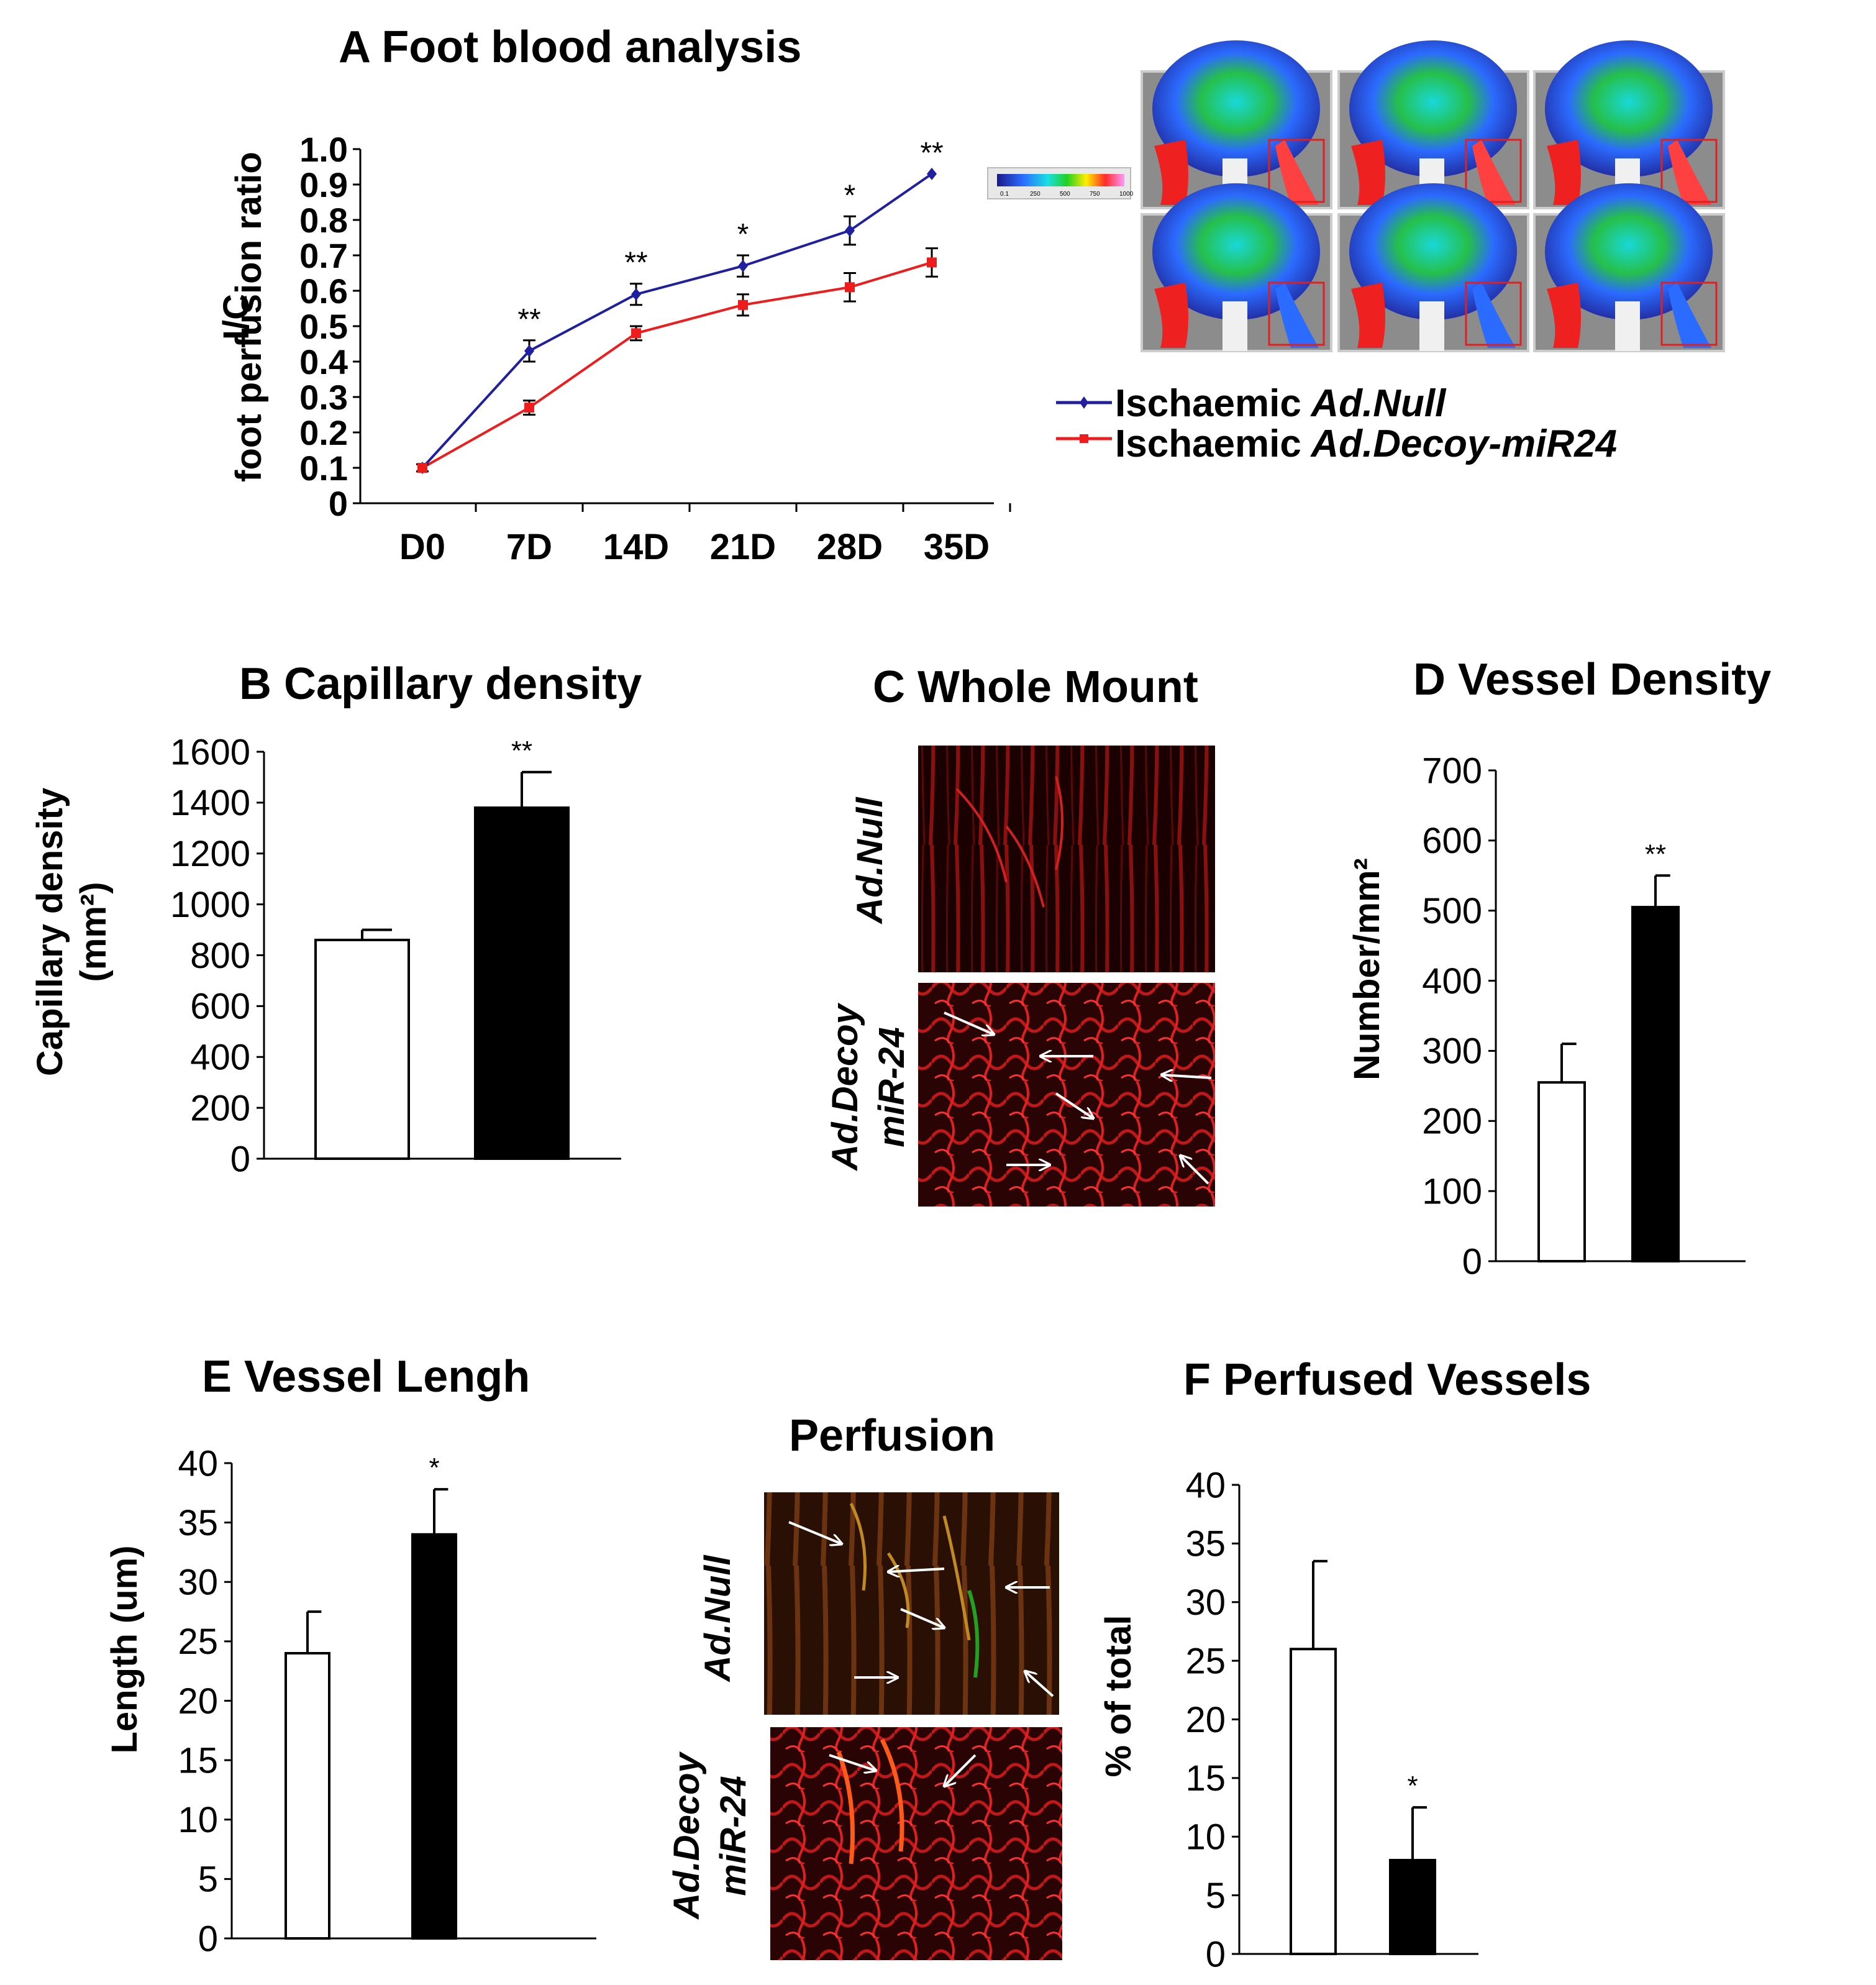  Describe the element at coordinates (1067, 194) in the screenshot. I see `colorbar-ticks: 0.1 250 500 750 1000` at that location.